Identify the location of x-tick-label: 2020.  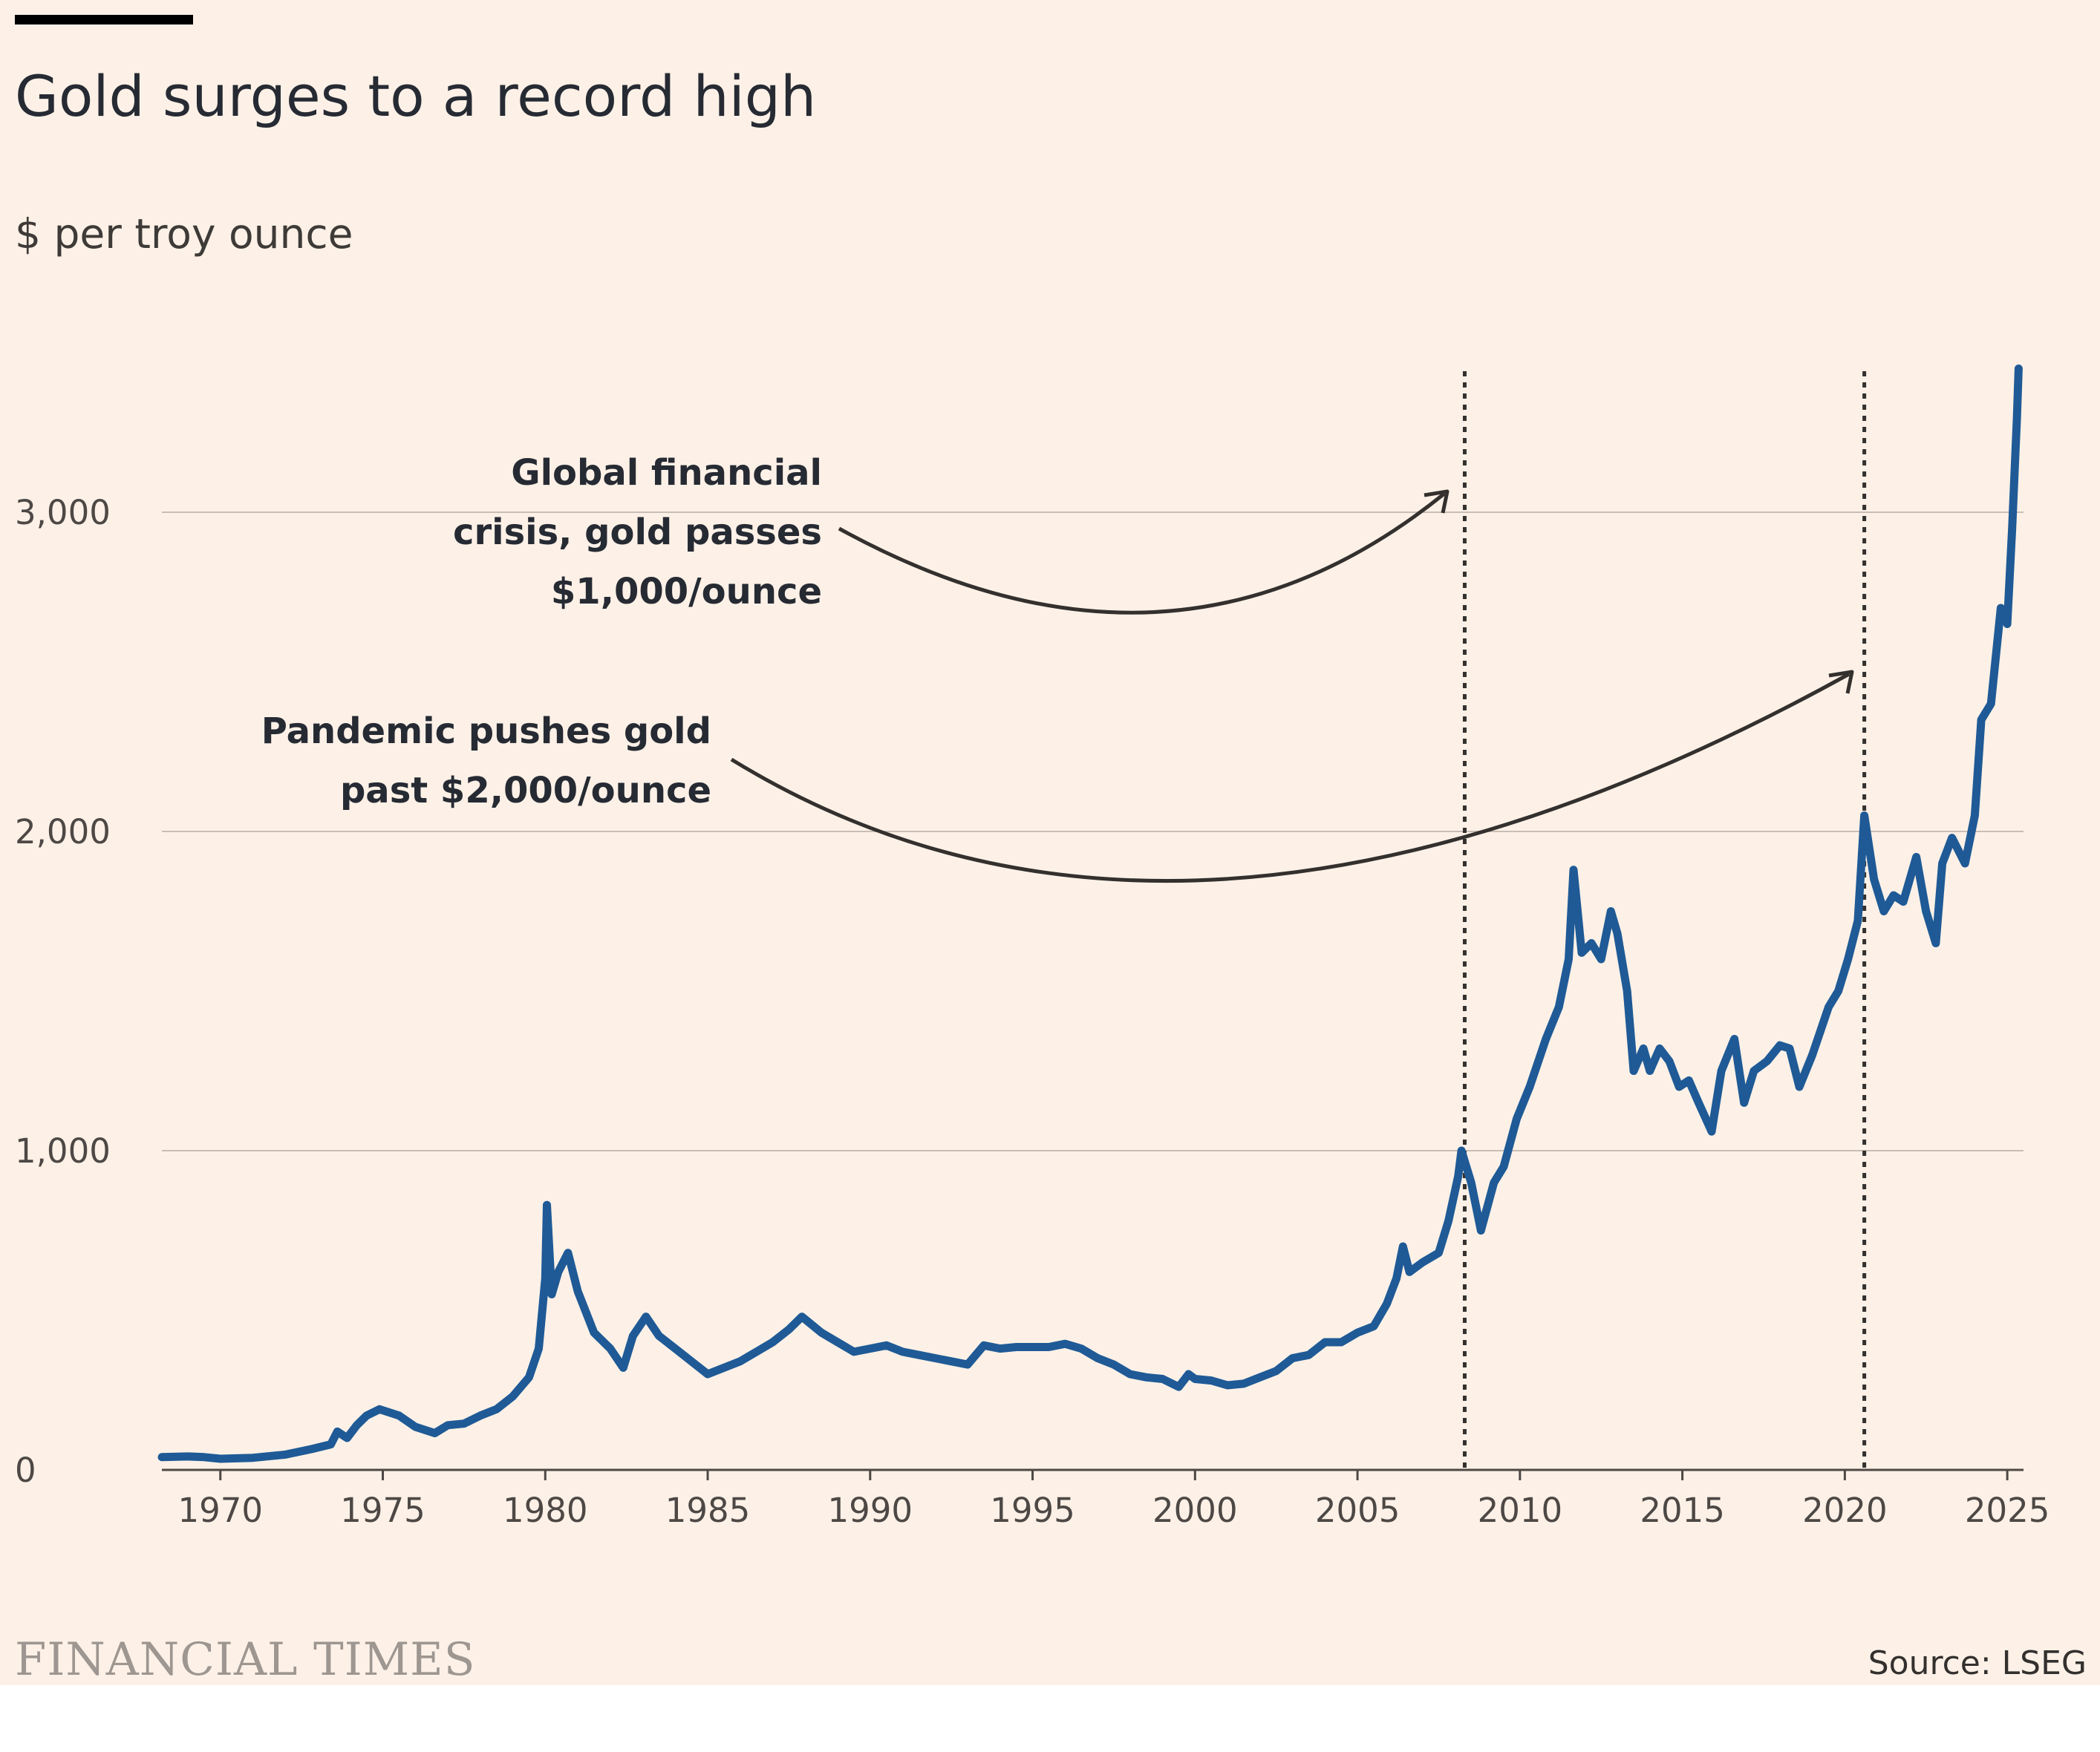
(1845, 1510).